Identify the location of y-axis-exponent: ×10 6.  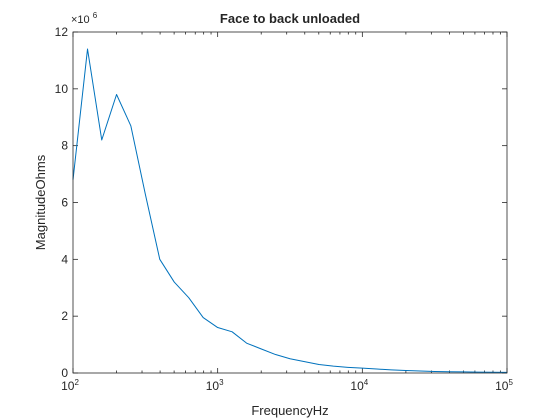
(84, 18).